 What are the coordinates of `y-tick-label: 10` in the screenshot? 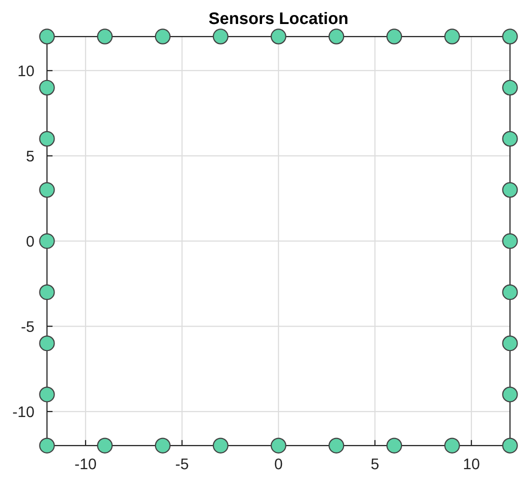 It's located at (26, 70).